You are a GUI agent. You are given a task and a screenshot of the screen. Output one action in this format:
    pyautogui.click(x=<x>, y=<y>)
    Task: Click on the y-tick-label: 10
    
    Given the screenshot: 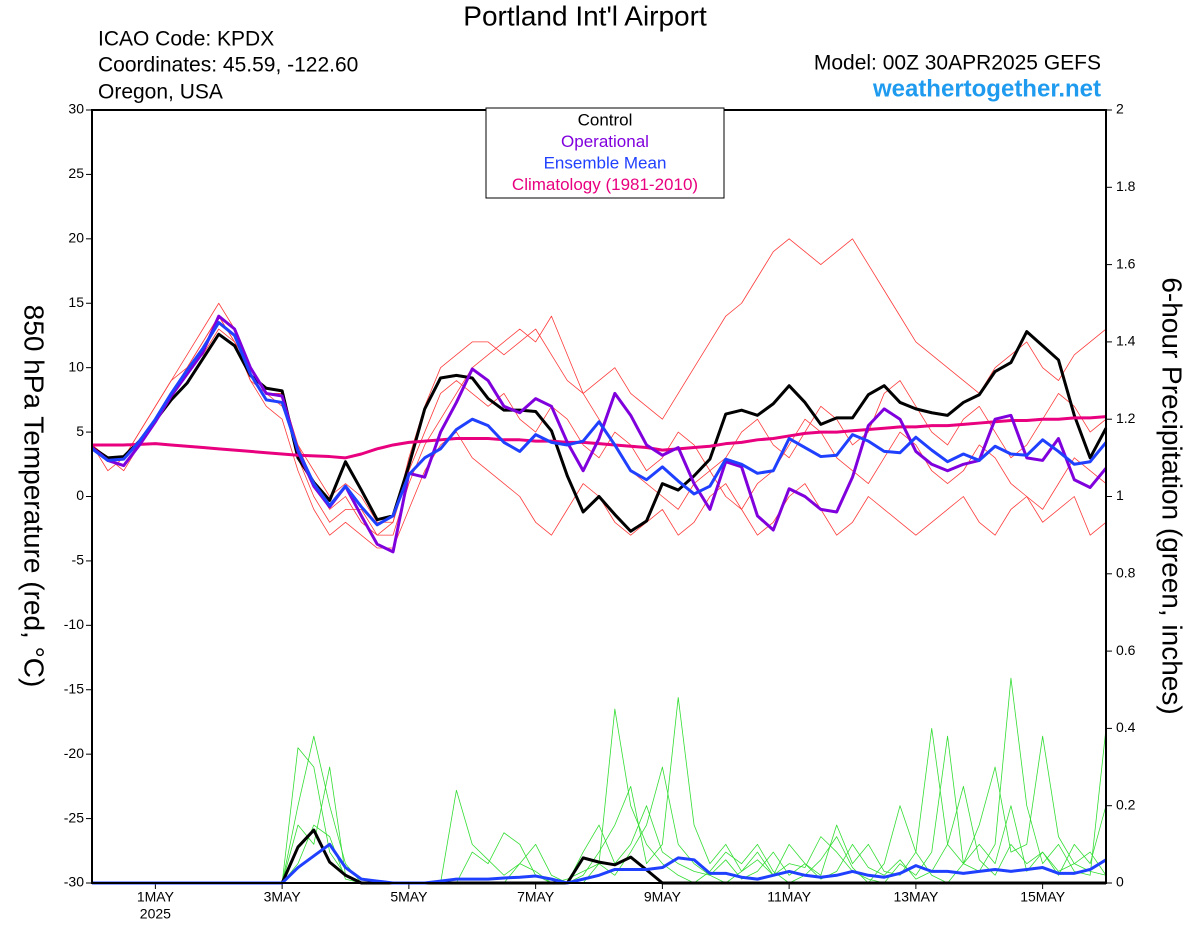 What is the action you would take?
    pyautogui.click(x=76, y=366)
    